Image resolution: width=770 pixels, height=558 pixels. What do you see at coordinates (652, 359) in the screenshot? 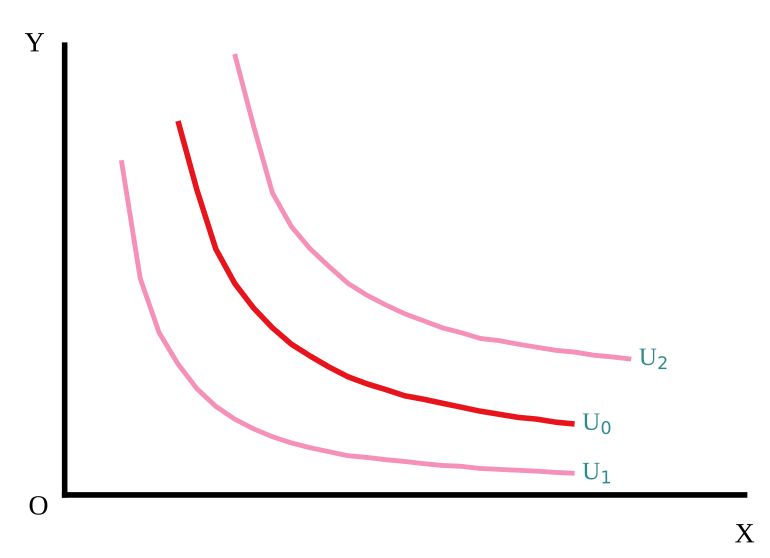
I see `series-label: U$_{2}$` at bounding box center [652, 359].